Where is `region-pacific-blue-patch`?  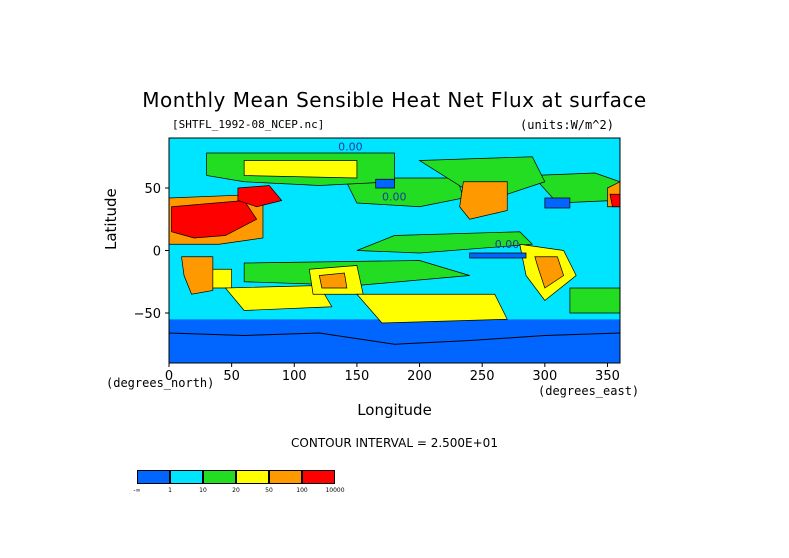
region-pacific-blue-patch is located at coordinates (385, 183).